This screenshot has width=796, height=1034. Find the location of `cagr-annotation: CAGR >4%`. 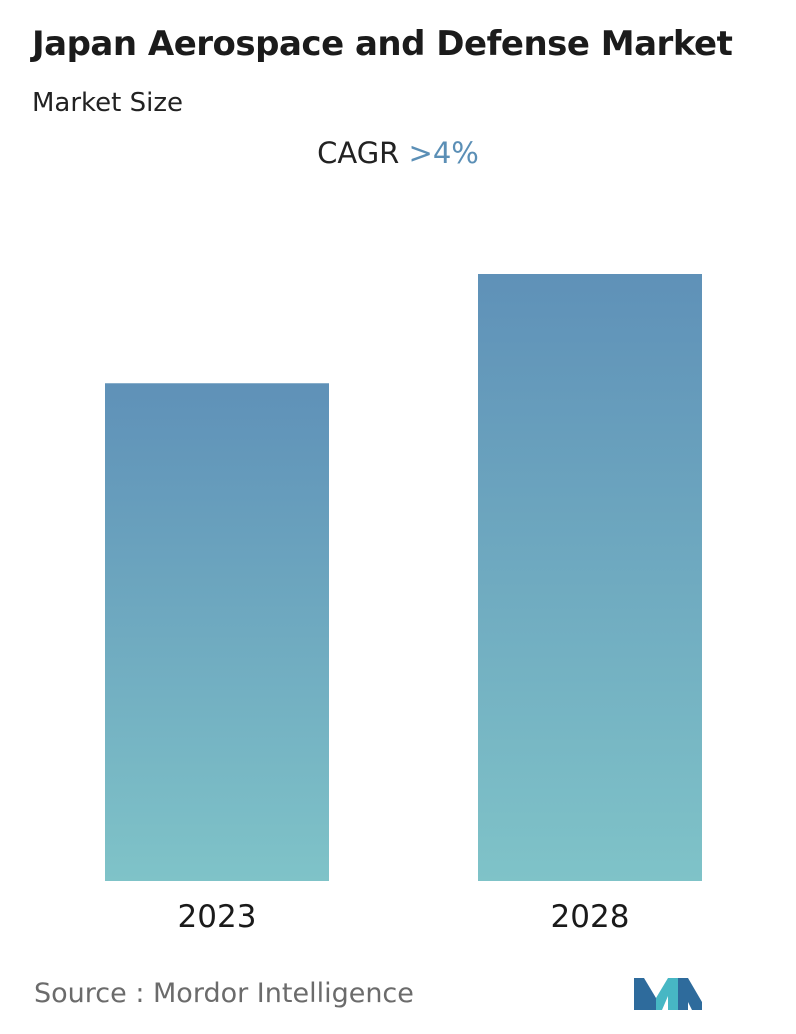

cagr-annotation: CAGR >4% is located at coordinates (398, 153).